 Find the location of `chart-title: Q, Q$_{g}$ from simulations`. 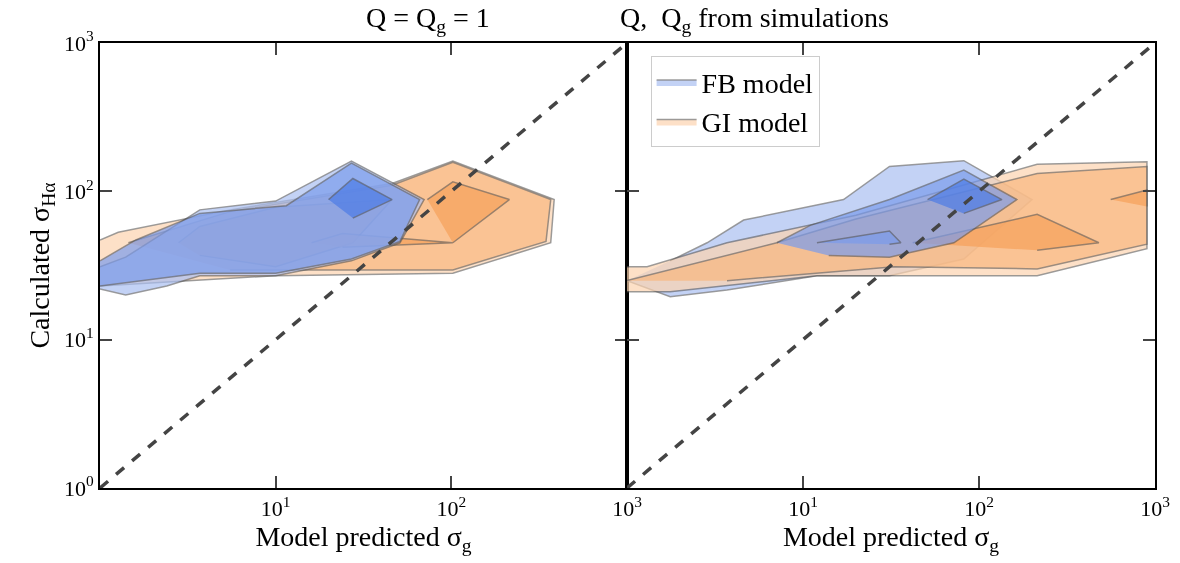

chart-title: Q, Q$_{g}$ from simulations is located at coordinates (754, 19).